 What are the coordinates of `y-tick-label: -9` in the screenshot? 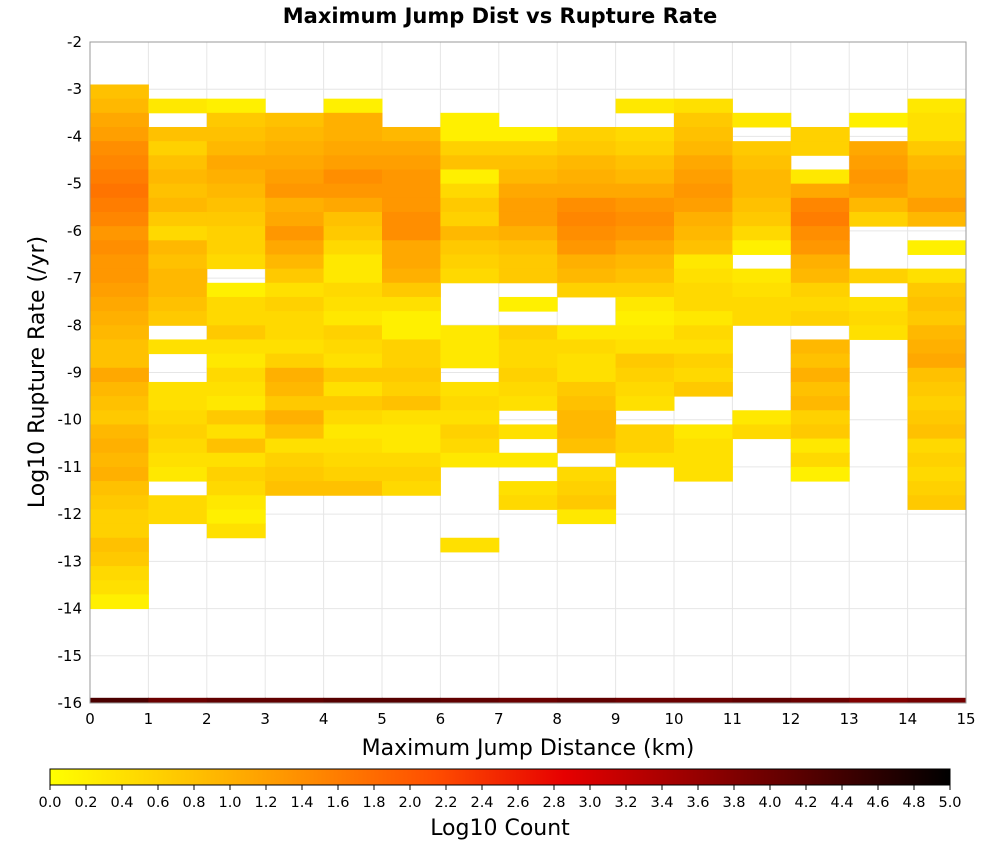 It's located at (74, 373).